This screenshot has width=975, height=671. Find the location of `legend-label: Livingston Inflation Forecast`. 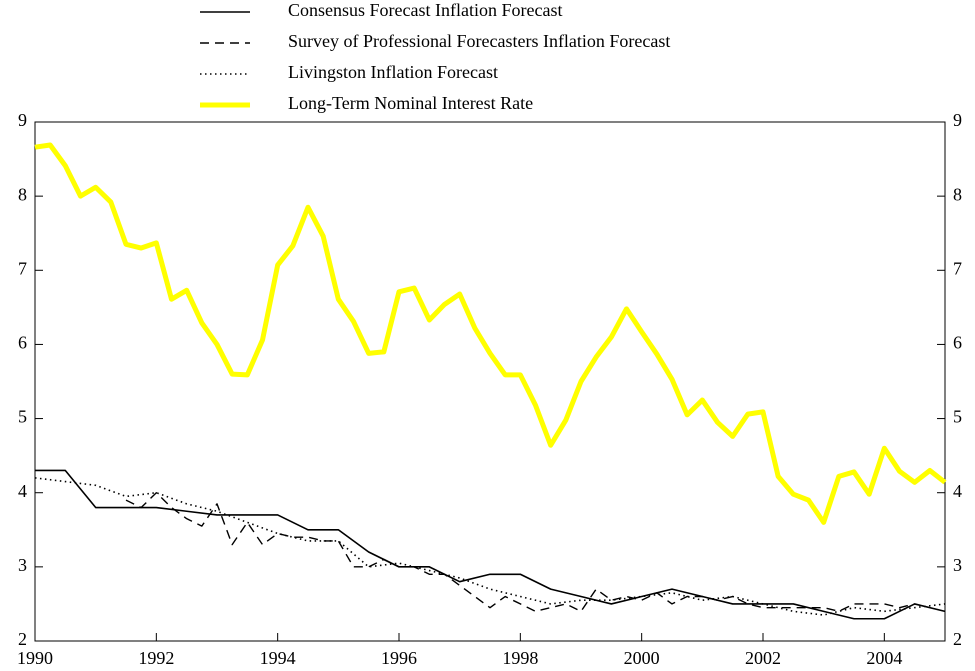

legend-label: Livingston Inflation Forecast is located at coordinates (393, 72).